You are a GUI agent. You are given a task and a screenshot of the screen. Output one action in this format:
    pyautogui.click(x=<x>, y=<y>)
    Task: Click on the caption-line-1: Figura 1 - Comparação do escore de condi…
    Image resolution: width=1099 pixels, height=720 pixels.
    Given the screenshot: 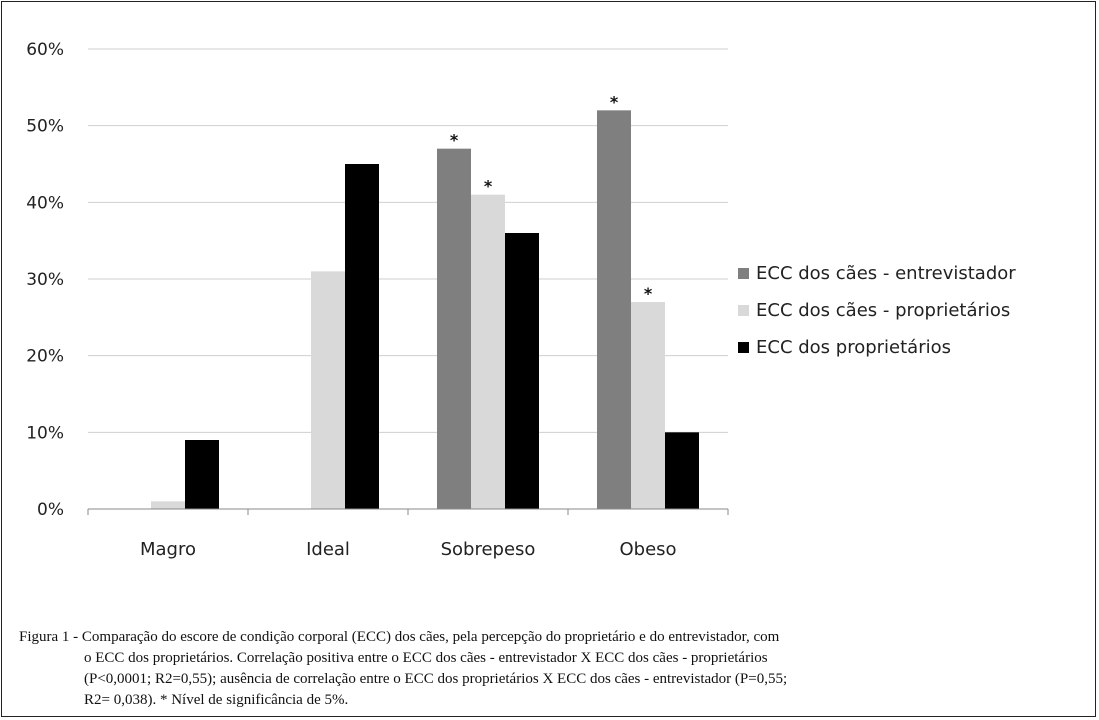 What is the action you would take?
    pyautogui.click(x=399, y=637)
    